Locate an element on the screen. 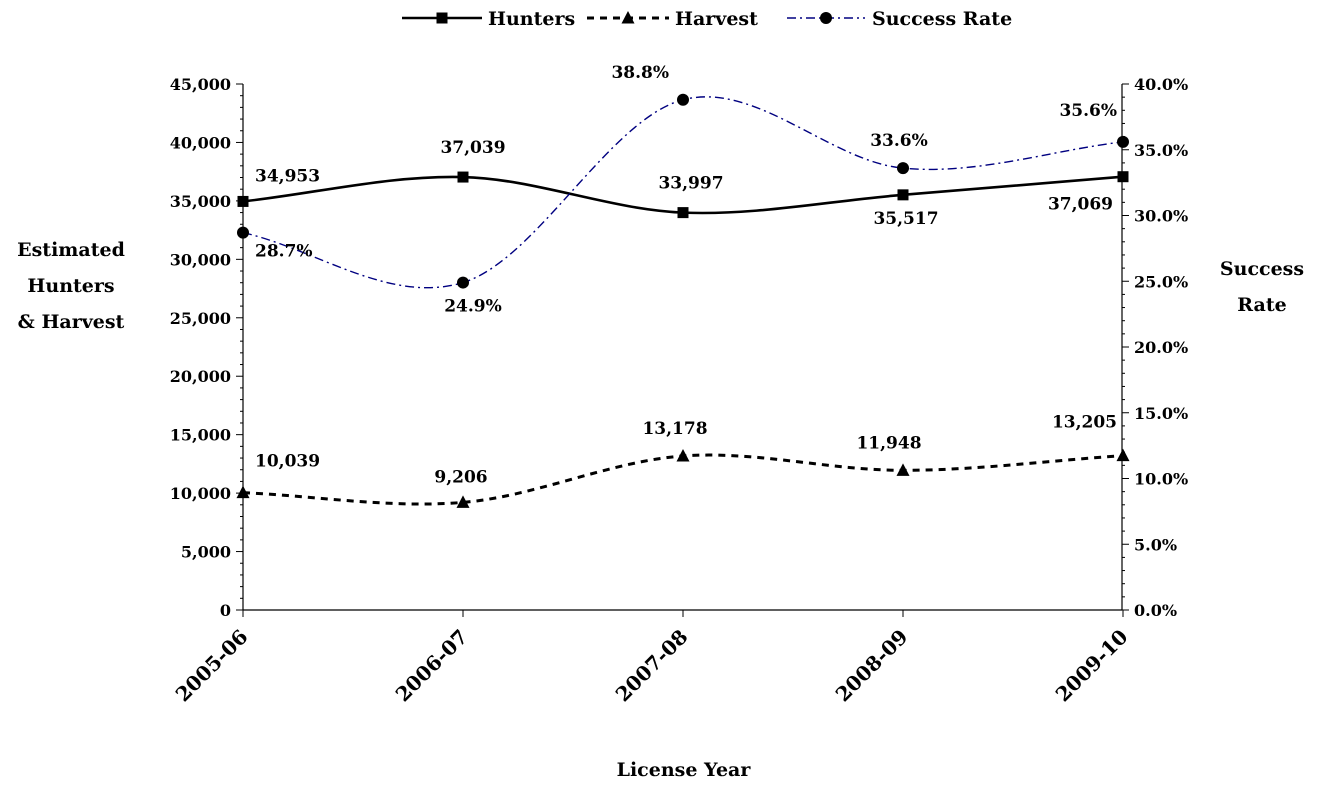 The height and width of the screenshot is (785, 1324). y-axis-title-line: Estimated is located at coordinates (71, 250).